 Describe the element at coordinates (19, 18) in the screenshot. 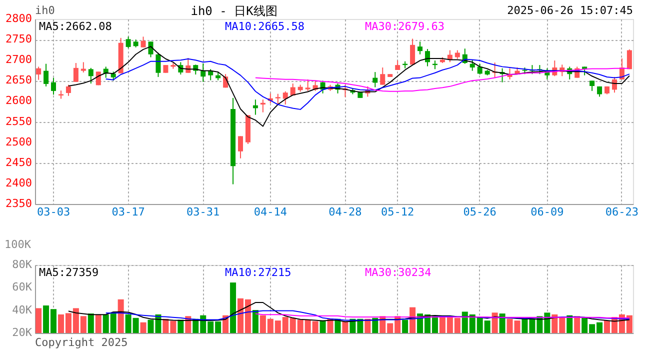

I see `y-tick-label: 2800` at that location.